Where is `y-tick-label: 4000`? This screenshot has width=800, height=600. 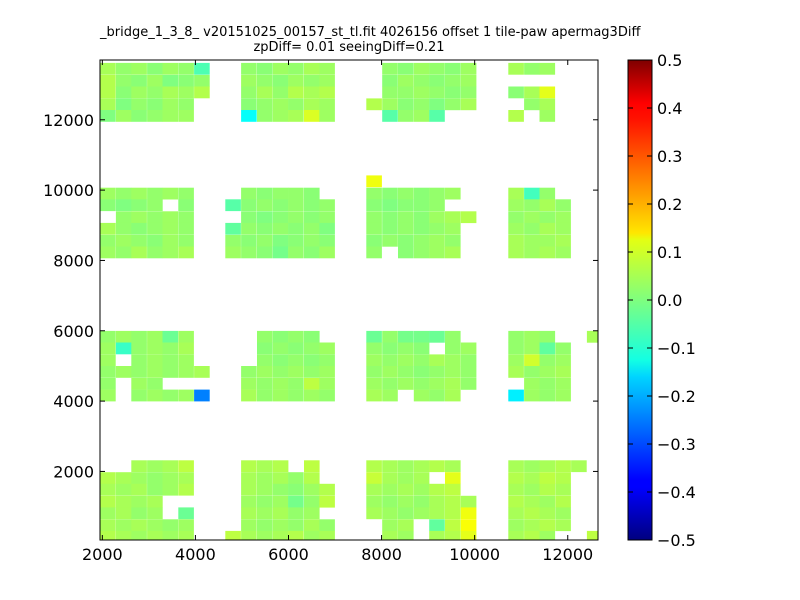
y-tick-label: 4000 is located at coordinates (73, 401).